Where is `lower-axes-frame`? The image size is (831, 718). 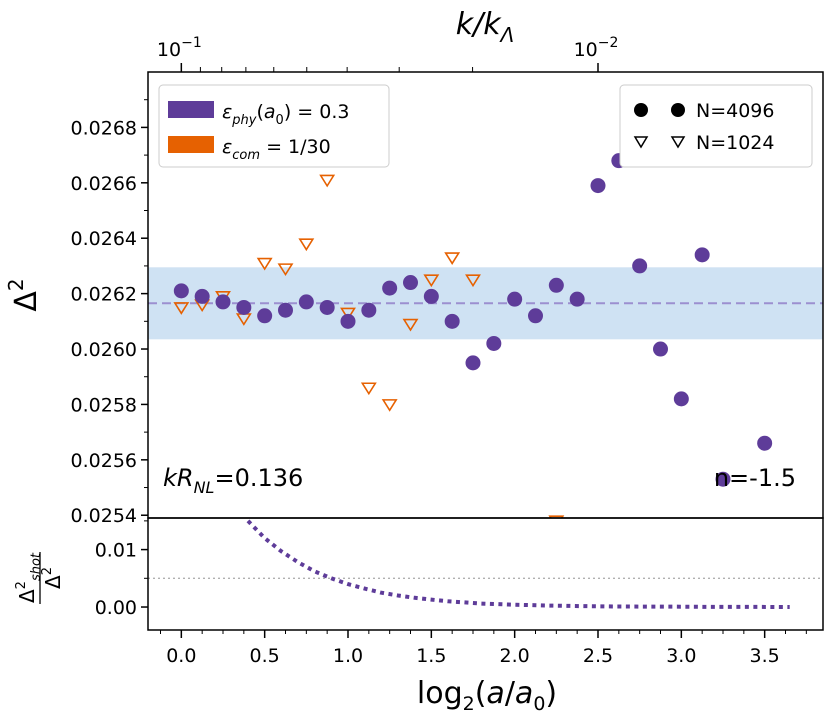 lower-axes-frame is located at coordinates (485, 574).